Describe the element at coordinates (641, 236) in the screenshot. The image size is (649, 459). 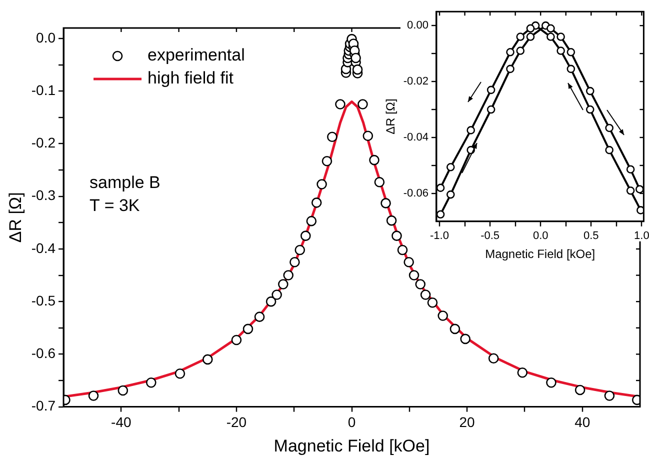
I see `x-tick-label: 1.0` at that location.